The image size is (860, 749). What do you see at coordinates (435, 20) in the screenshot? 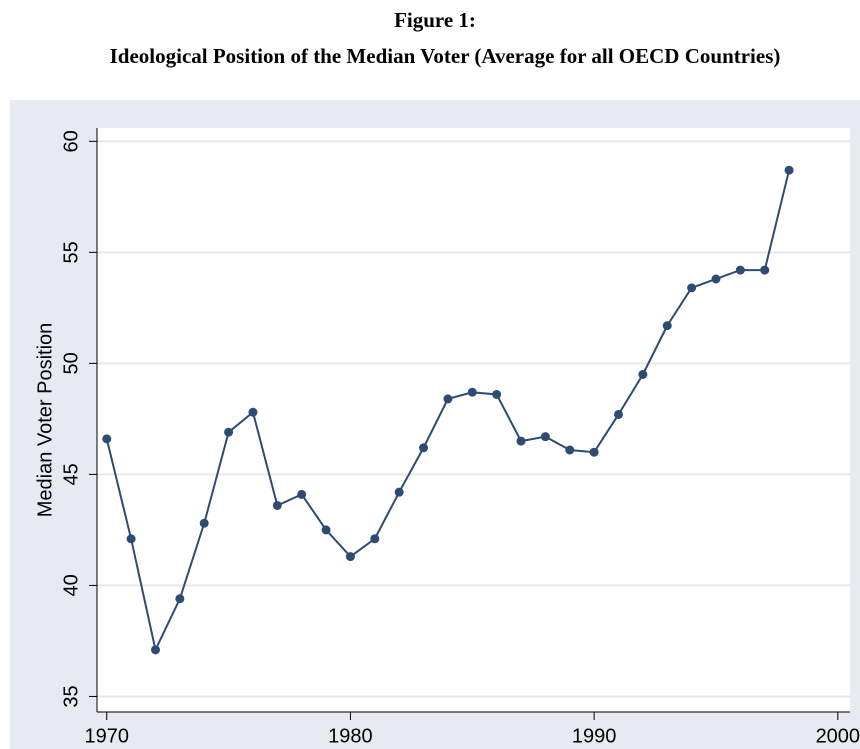
I see `chart-title: Figure 1:` at bounding box center [435, 20].